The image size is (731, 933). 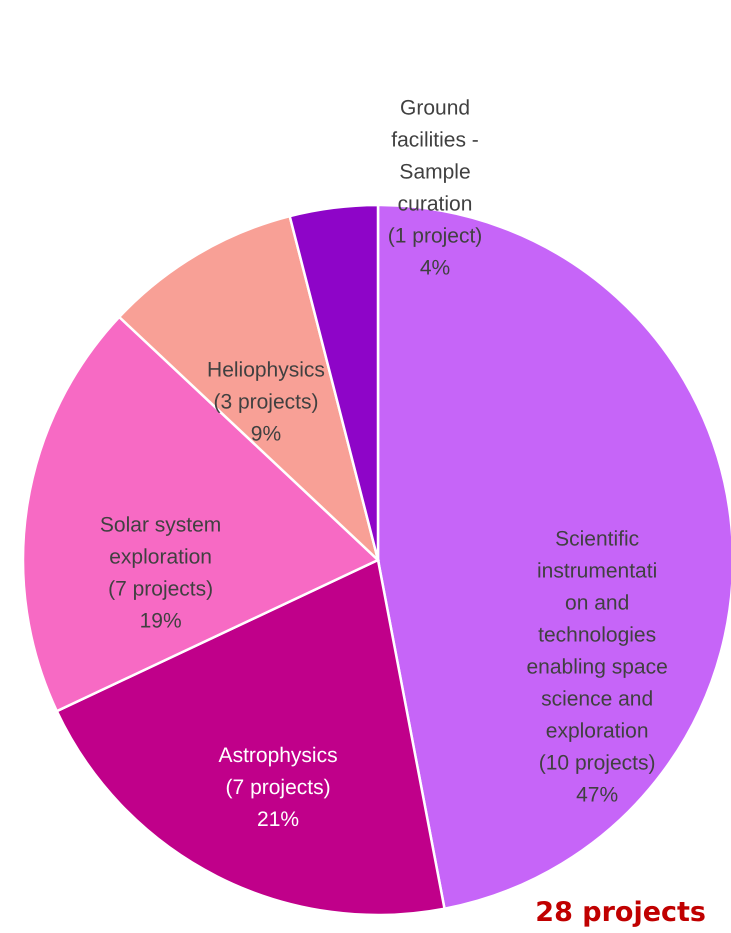 What do you see at coordinates (597, 794) in the screenshot?
I see `data-label: 47%` at bounding box center [597, 794].